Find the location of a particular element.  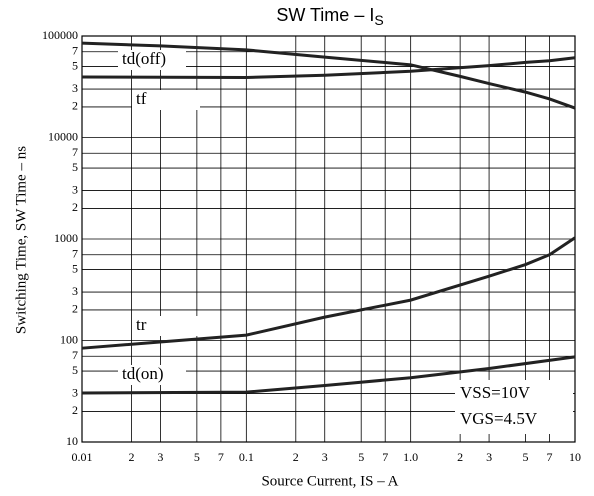

series-label: tr is located at coordinates (141, 324).